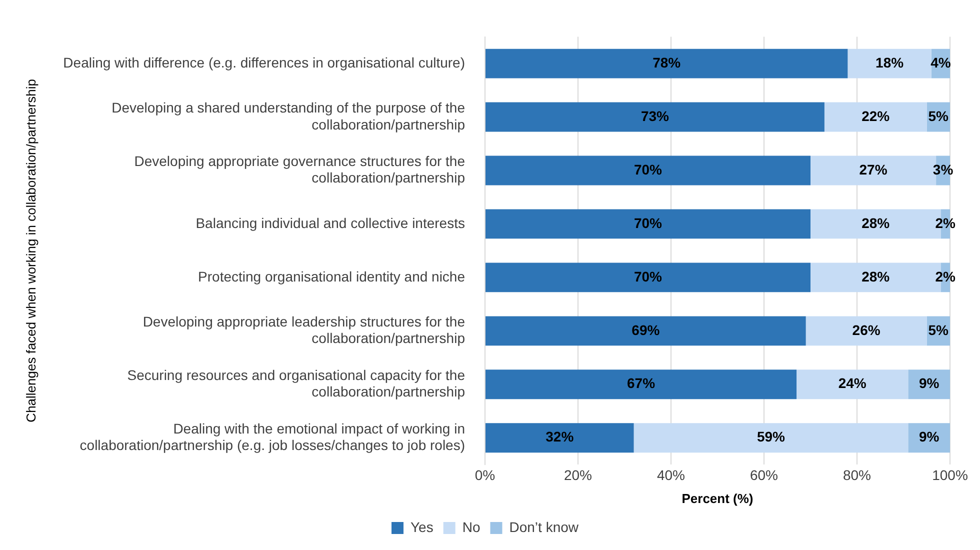 This screenshot has height=550, width=980. What do you see at coordinates (764, 474) in the screenshot?
I see `x-tick-label: 60%` at bounding box center [764, 474].